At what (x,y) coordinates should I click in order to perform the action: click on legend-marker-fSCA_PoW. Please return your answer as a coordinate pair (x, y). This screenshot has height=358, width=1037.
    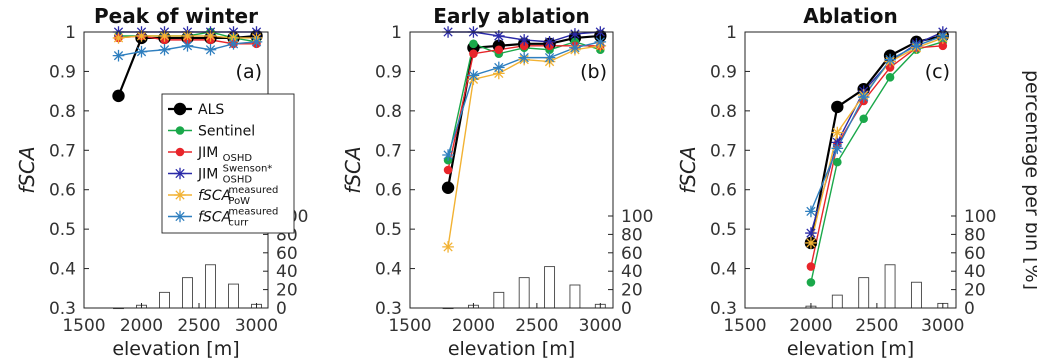
    Looking at the image, I should click on (180, 195).